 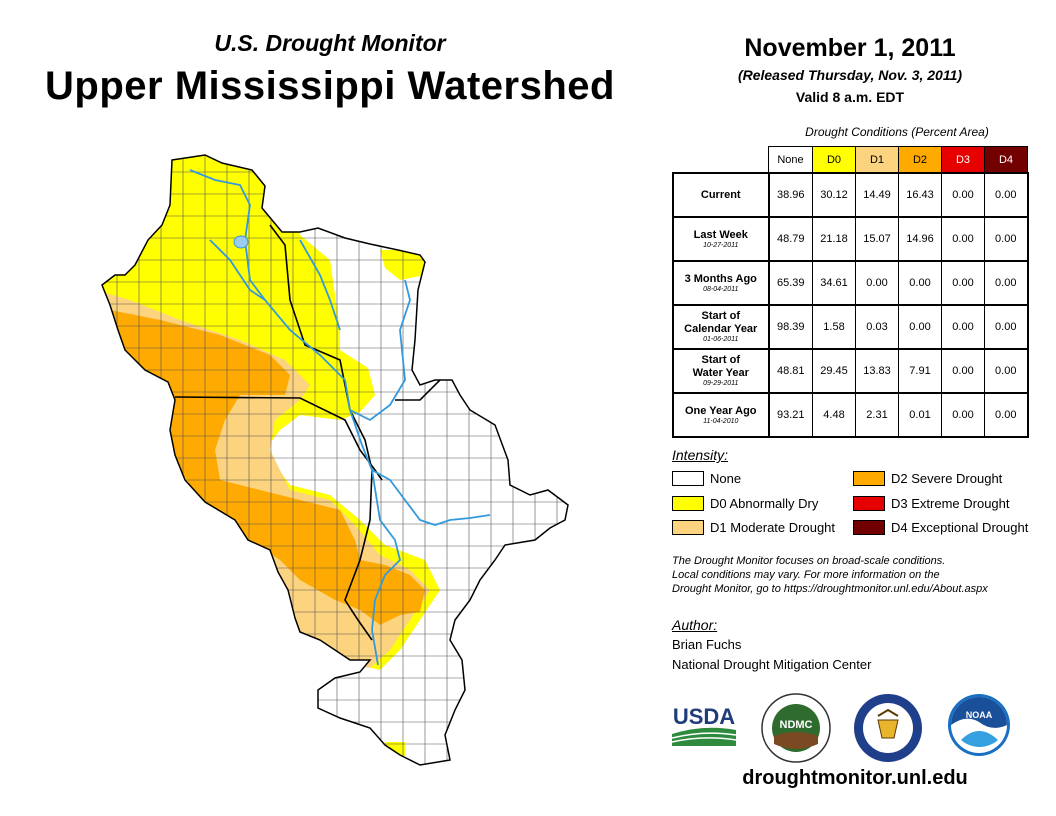 I want to click on table-corner, so click(x=721, y=160).